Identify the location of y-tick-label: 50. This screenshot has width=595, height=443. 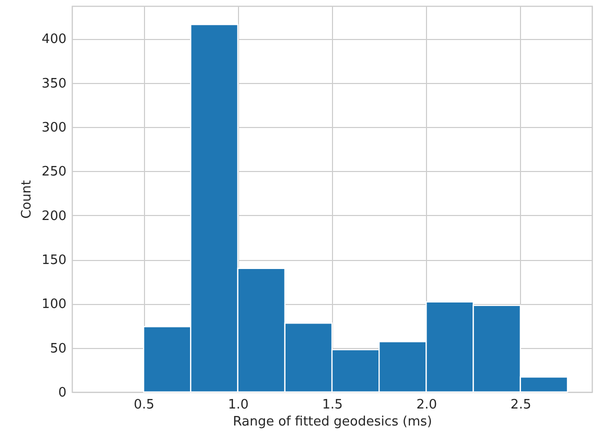
(58, 348).